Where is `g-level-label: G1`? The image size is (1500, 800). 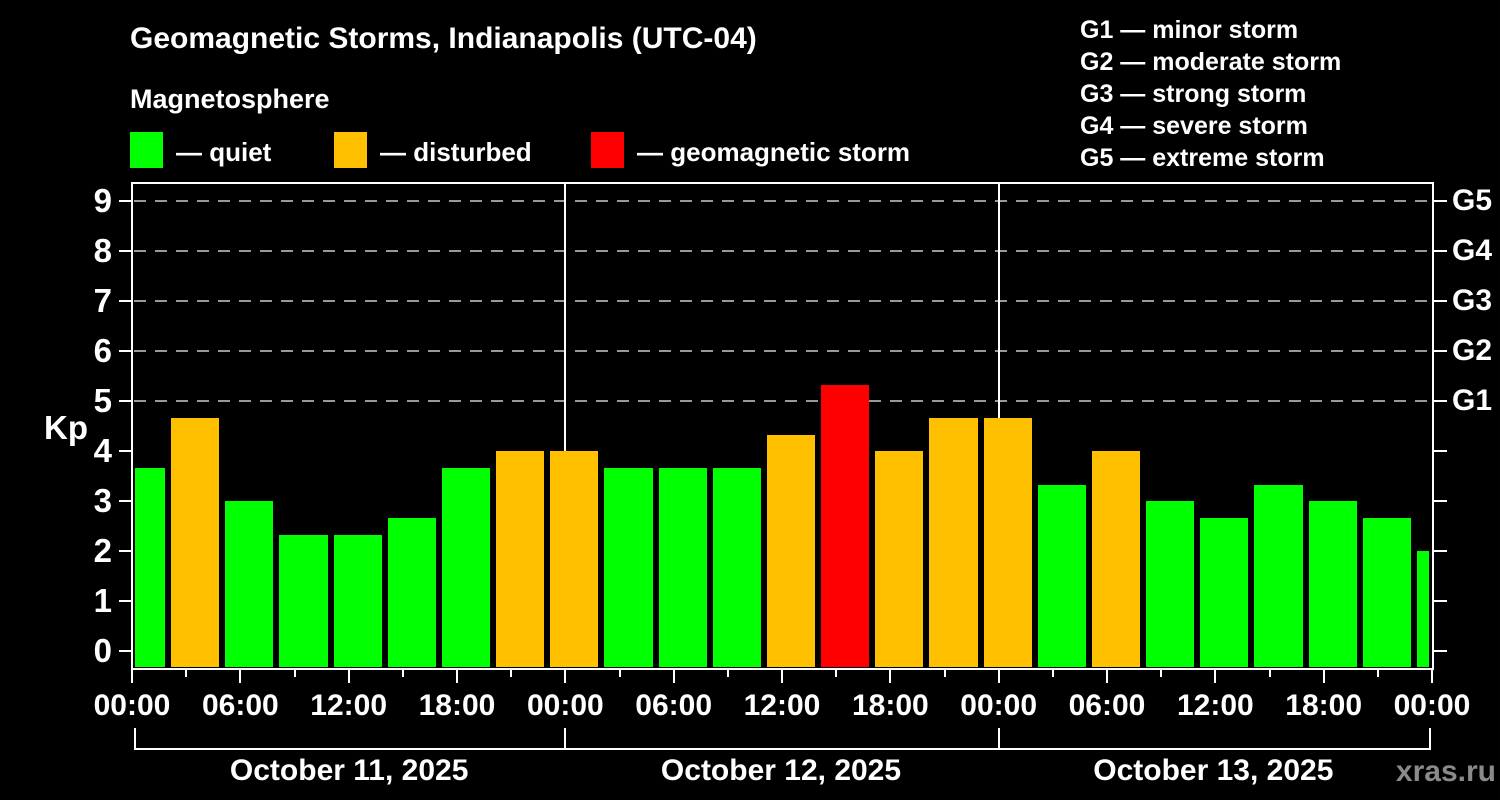
g-level-label: G1 is located at coordinates (1472, 400).